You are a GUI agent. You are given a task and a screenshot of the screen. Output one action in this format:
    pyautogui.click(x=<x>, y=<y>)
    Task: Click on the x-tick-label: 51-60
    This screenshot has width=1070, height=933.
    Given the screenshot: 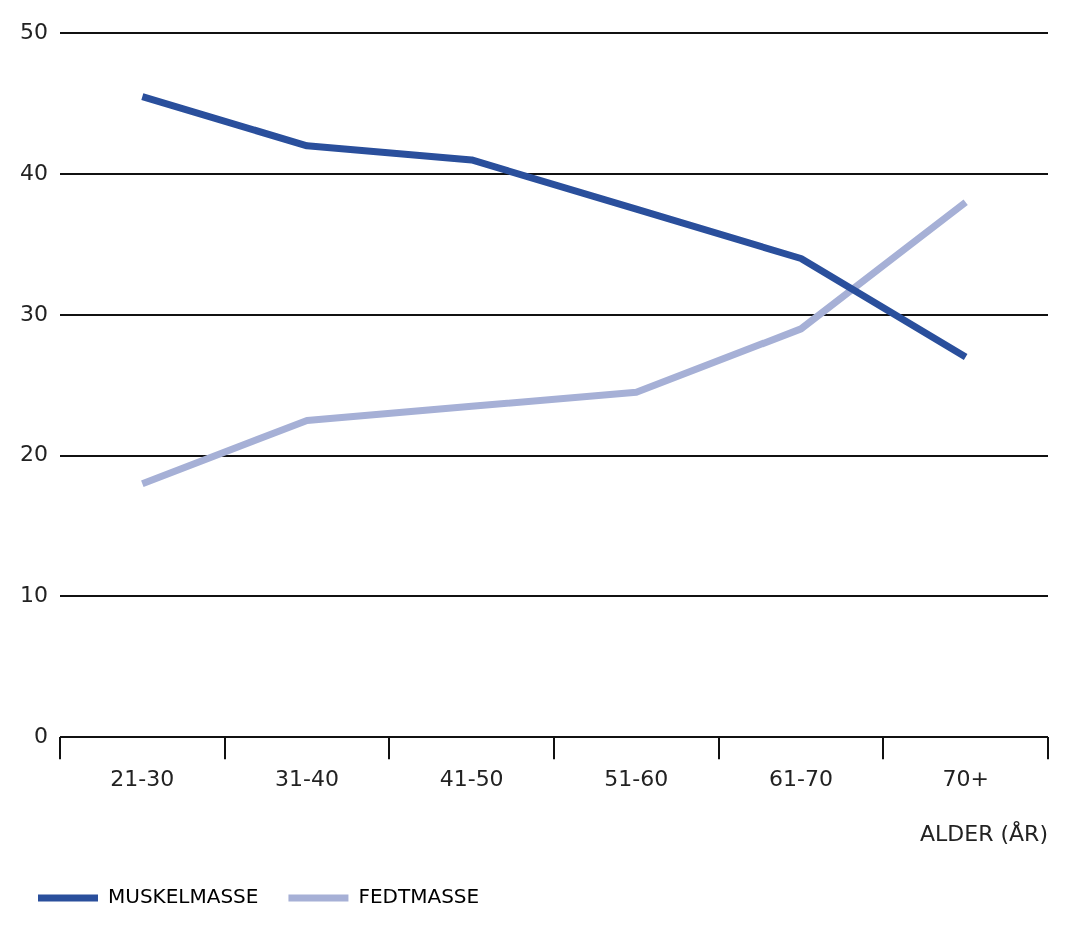 What is the action you would take?
    pyautogui.click(x=636, y=779)
    